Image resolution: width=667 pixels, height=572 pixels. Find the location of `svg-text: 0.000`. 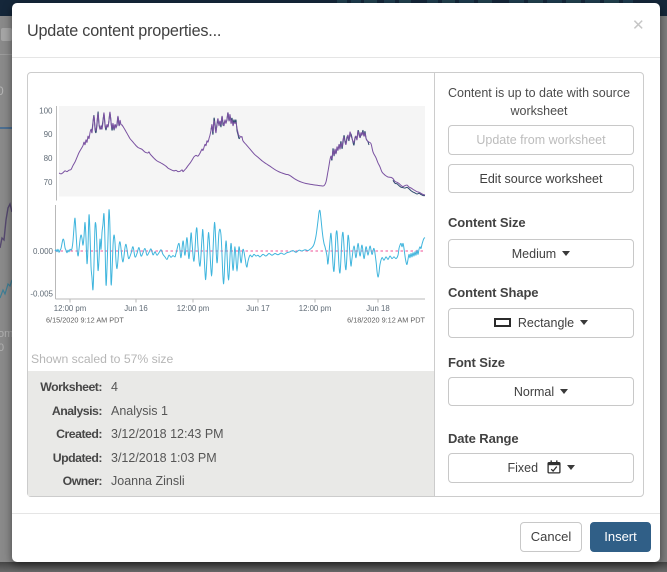

svg-text: 0.000 is located at coordinates (43, 251).